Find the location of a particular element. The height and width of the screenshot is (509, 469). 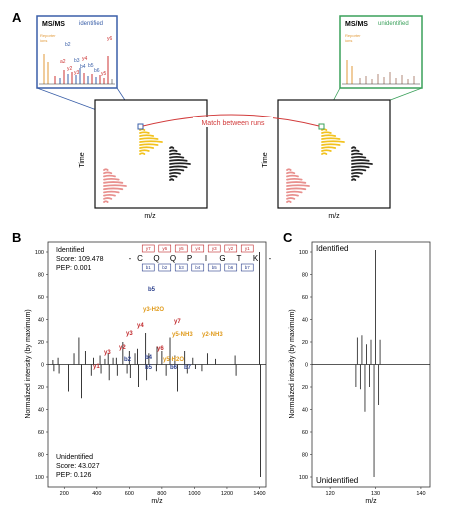

b-ion-box is located at coordinates (148, 267).